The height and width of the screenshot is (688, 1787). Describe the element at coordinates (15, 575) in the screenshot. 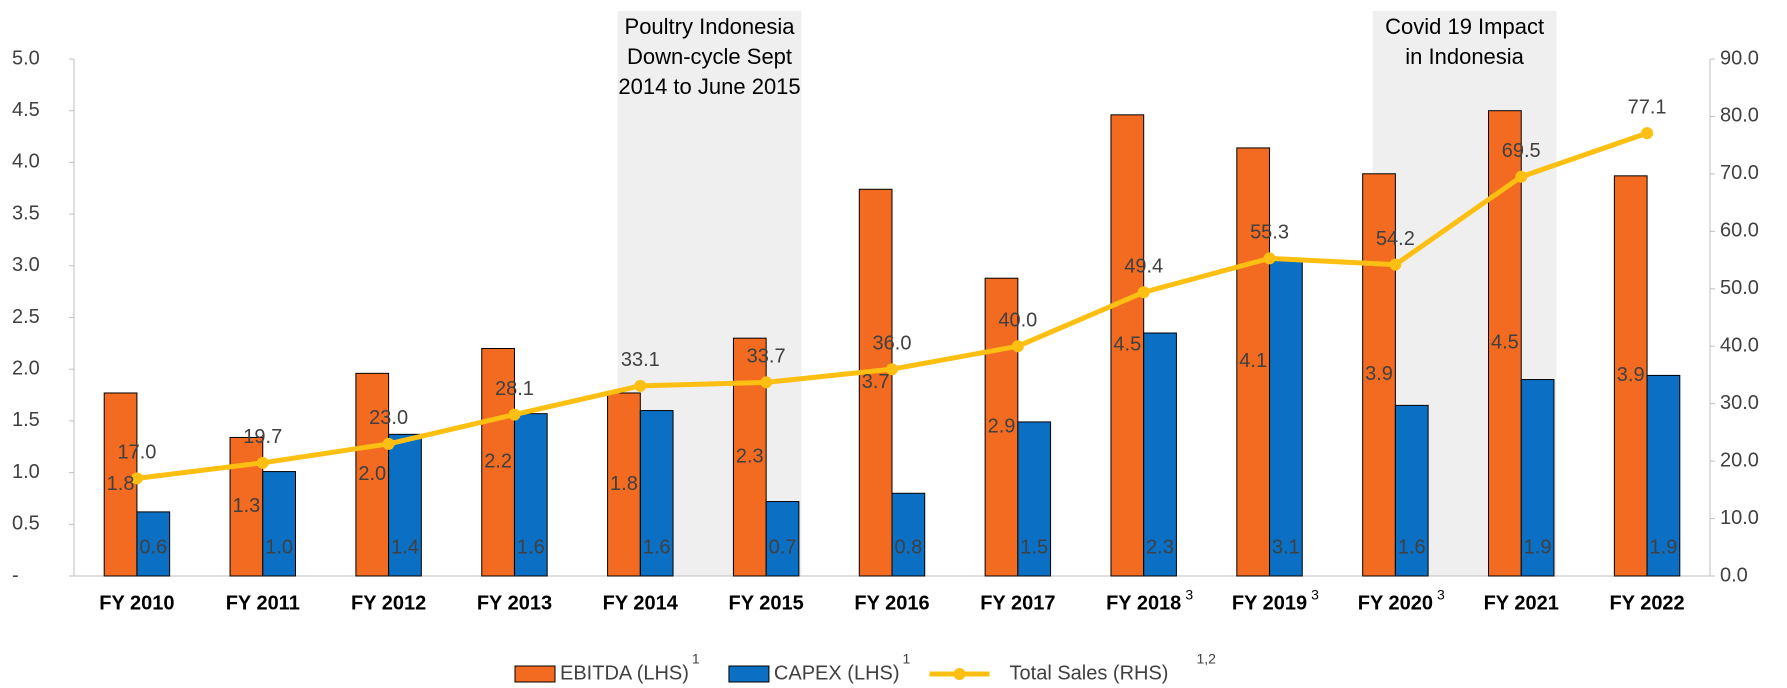

I see `y-tick-label: -` at that location.